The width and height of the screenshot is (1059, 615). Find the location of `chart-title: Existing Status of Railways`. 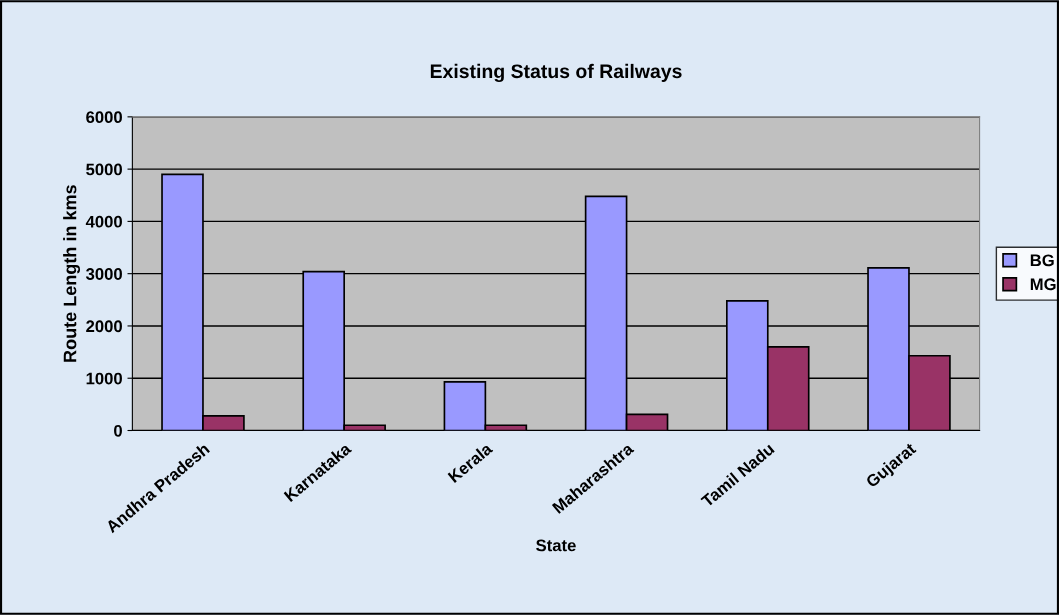

chart-title: Existing Status of Railways is located at coordinates (556, 73).